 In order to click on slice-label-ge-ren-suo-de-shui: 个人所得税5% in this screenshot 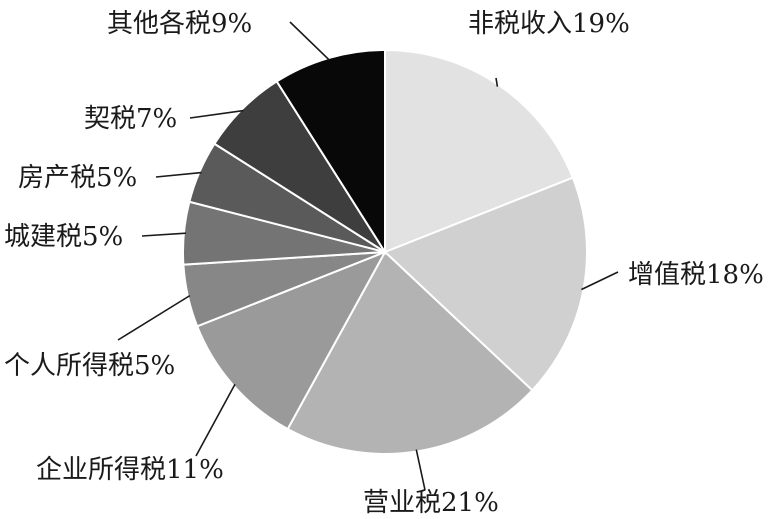, I will do `click(89, 366)`.